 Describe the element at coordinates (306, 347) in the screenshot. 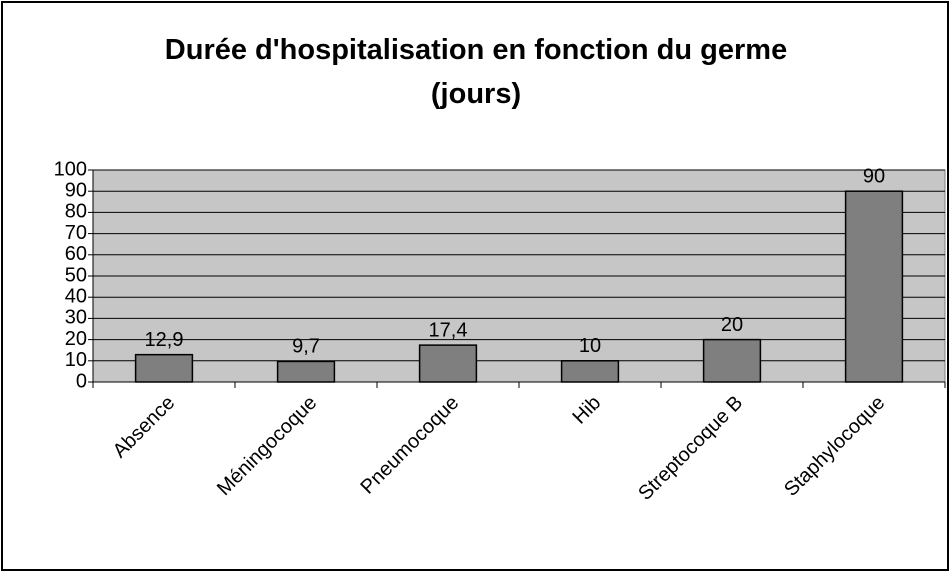

I see `value-label: 9,7` at that location.